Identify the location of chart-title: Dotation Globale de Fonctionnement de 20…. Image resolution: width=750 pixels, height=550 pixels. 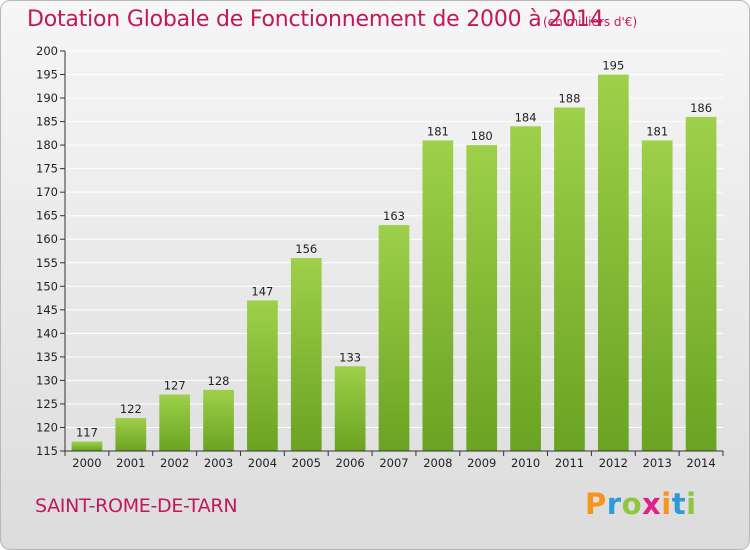
(315, 19).